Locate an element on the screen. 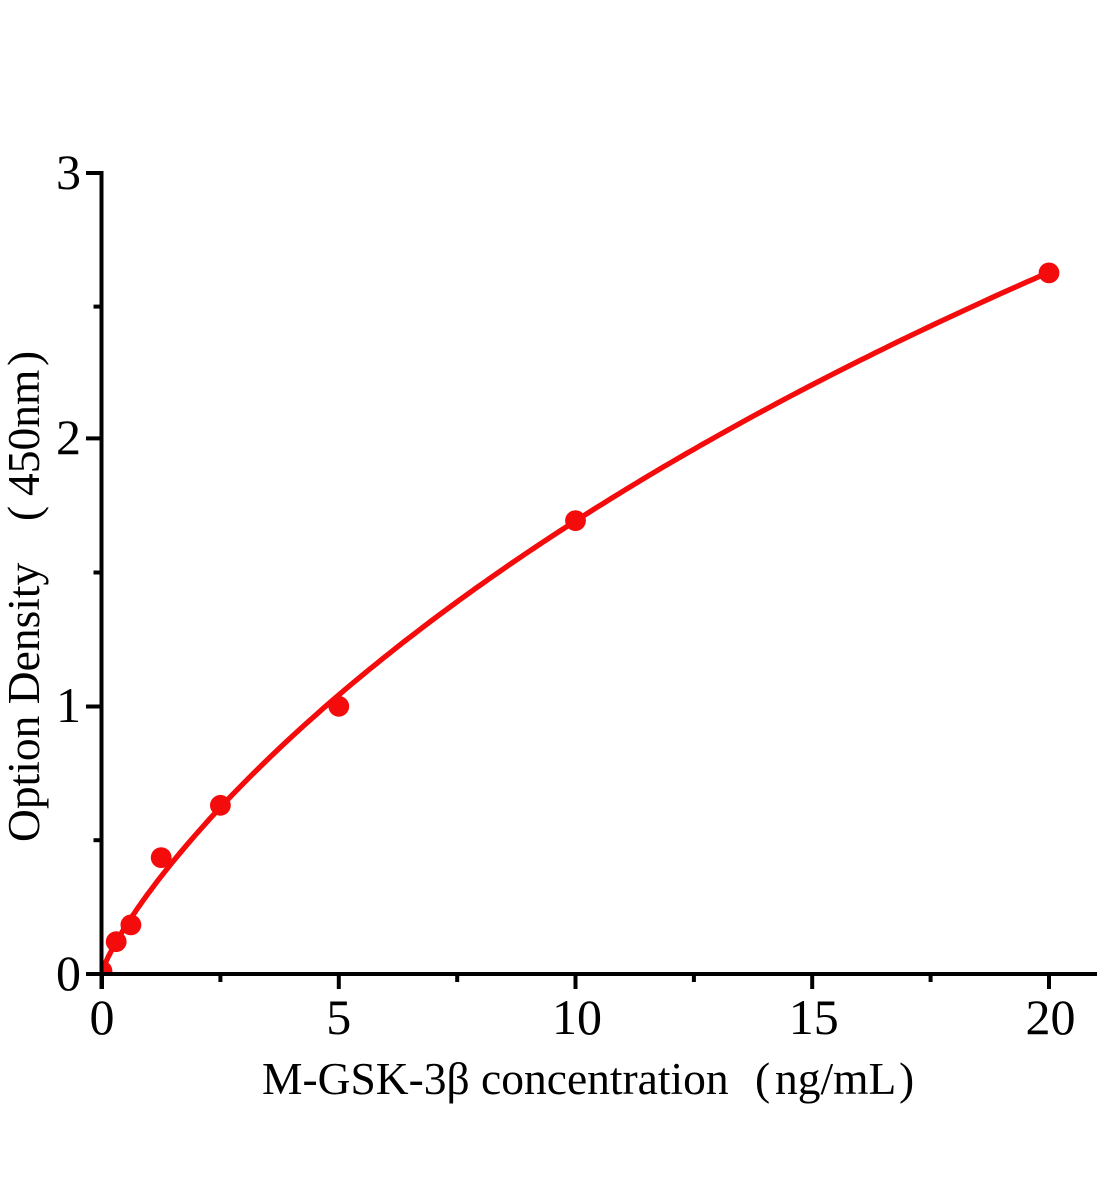 The image size is (1104, 1200). svg-text: Option Density is located at coordinates (24, 702).